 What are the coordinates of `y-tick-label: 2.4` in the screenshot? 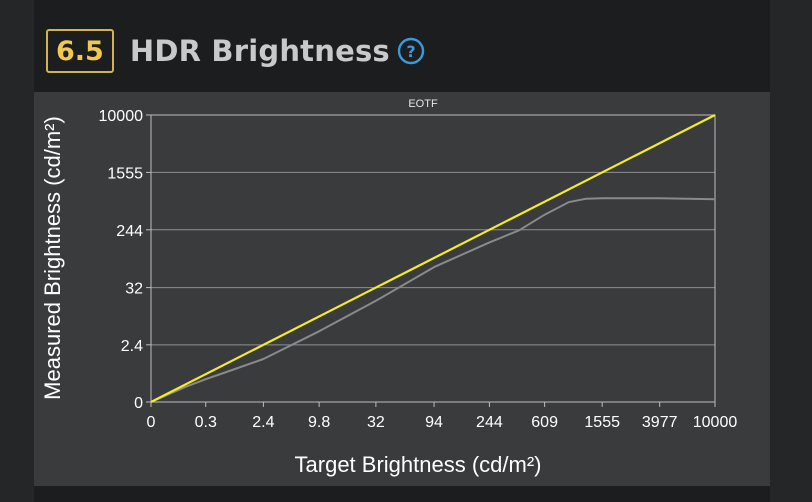 It's located at (132, 346).